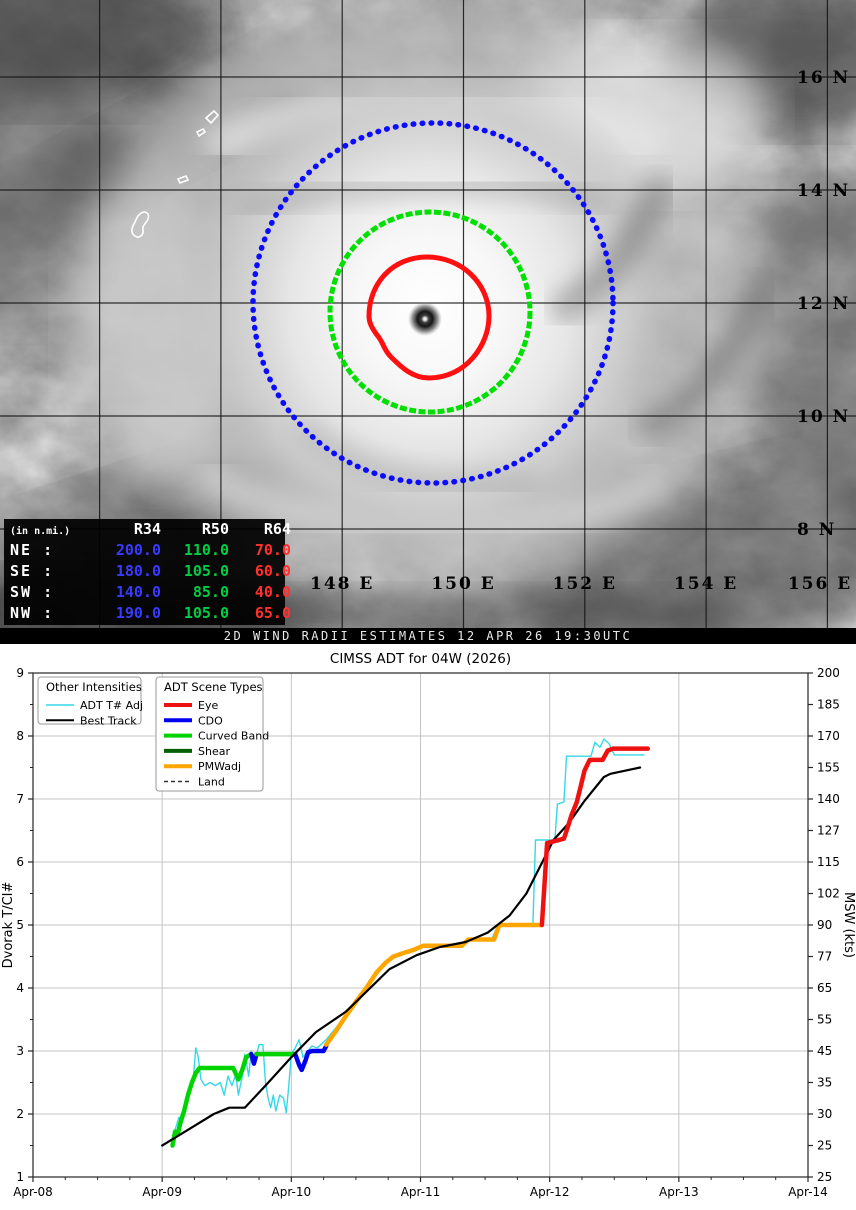  Describe the element at coordinates (32, 613) in the screenshot. I see `quadrant-label: NW :` at that location.